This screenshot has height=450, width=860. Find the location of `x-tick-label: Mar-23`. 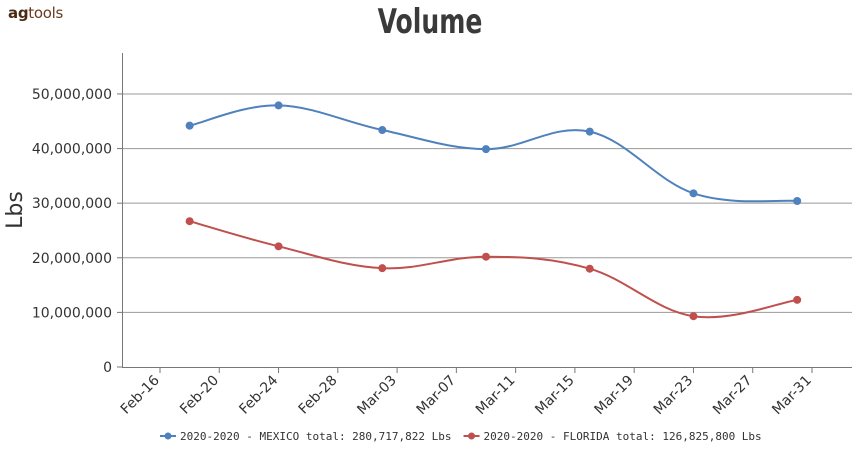

x-tick-label: Mar-23 is located at coordinates (674, 396).